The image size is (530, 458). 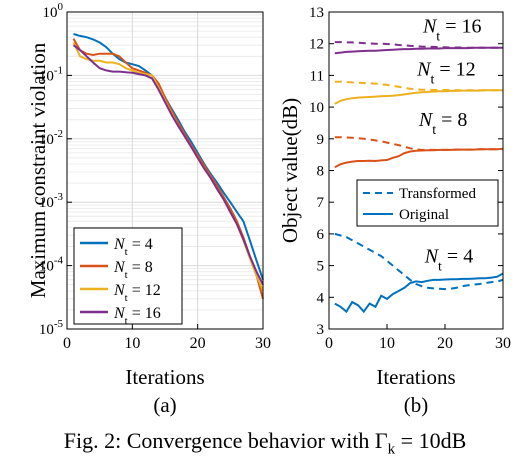 What do you see at coordinates (416, 405) in the screenshot?
I see `panel-label: (b)` at bounding box center [416, 405].